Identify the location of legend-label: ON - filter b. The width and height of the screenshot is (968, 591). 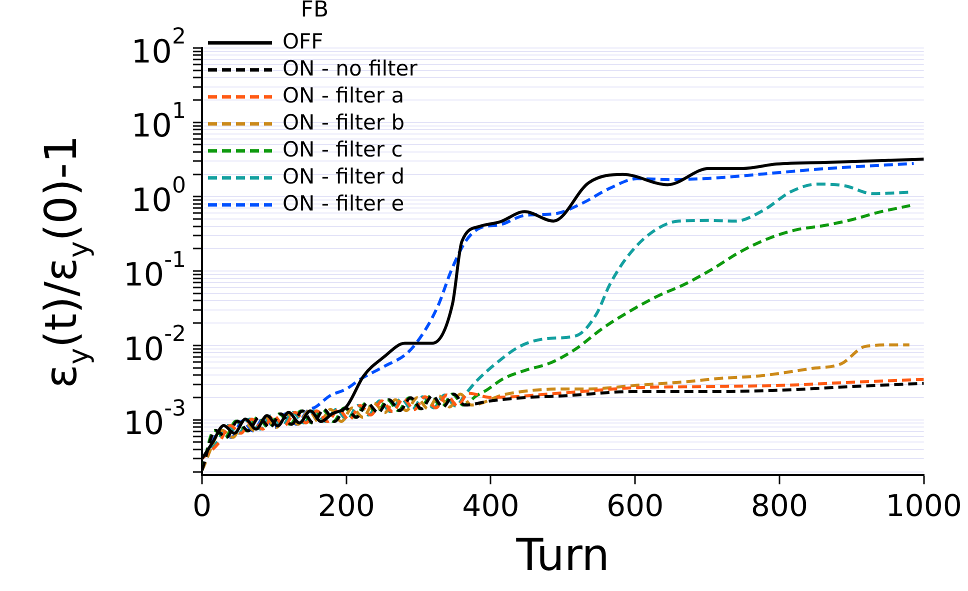
(343, 122).